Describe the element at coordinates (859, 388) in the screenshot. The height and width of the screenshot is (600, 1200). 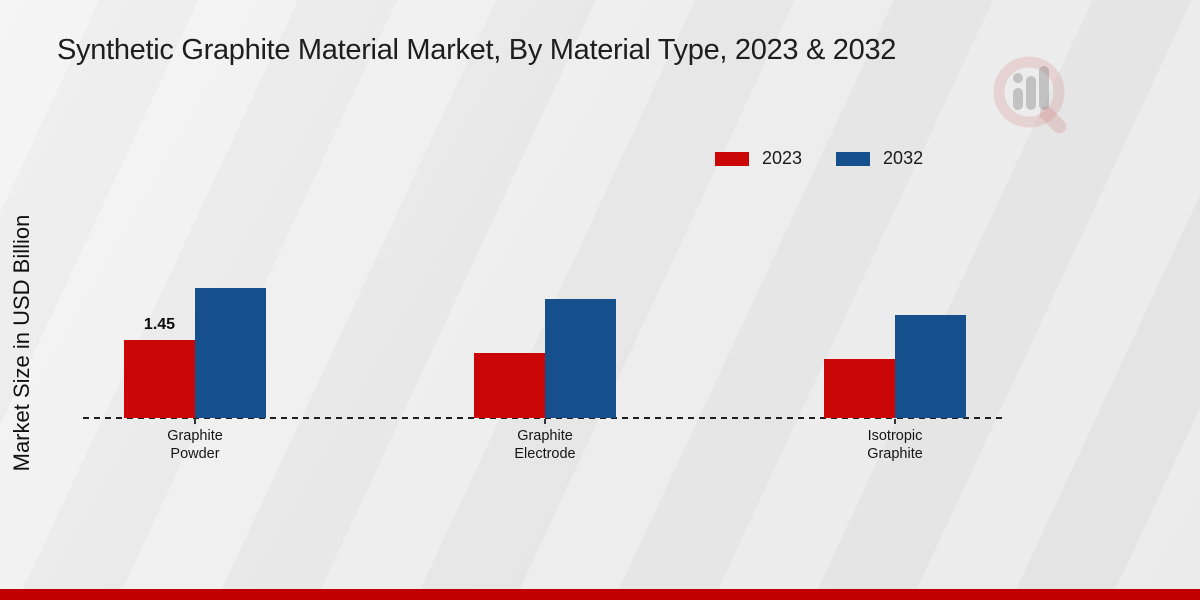
I see `bar-2023-isotropic-graphite` at that location.